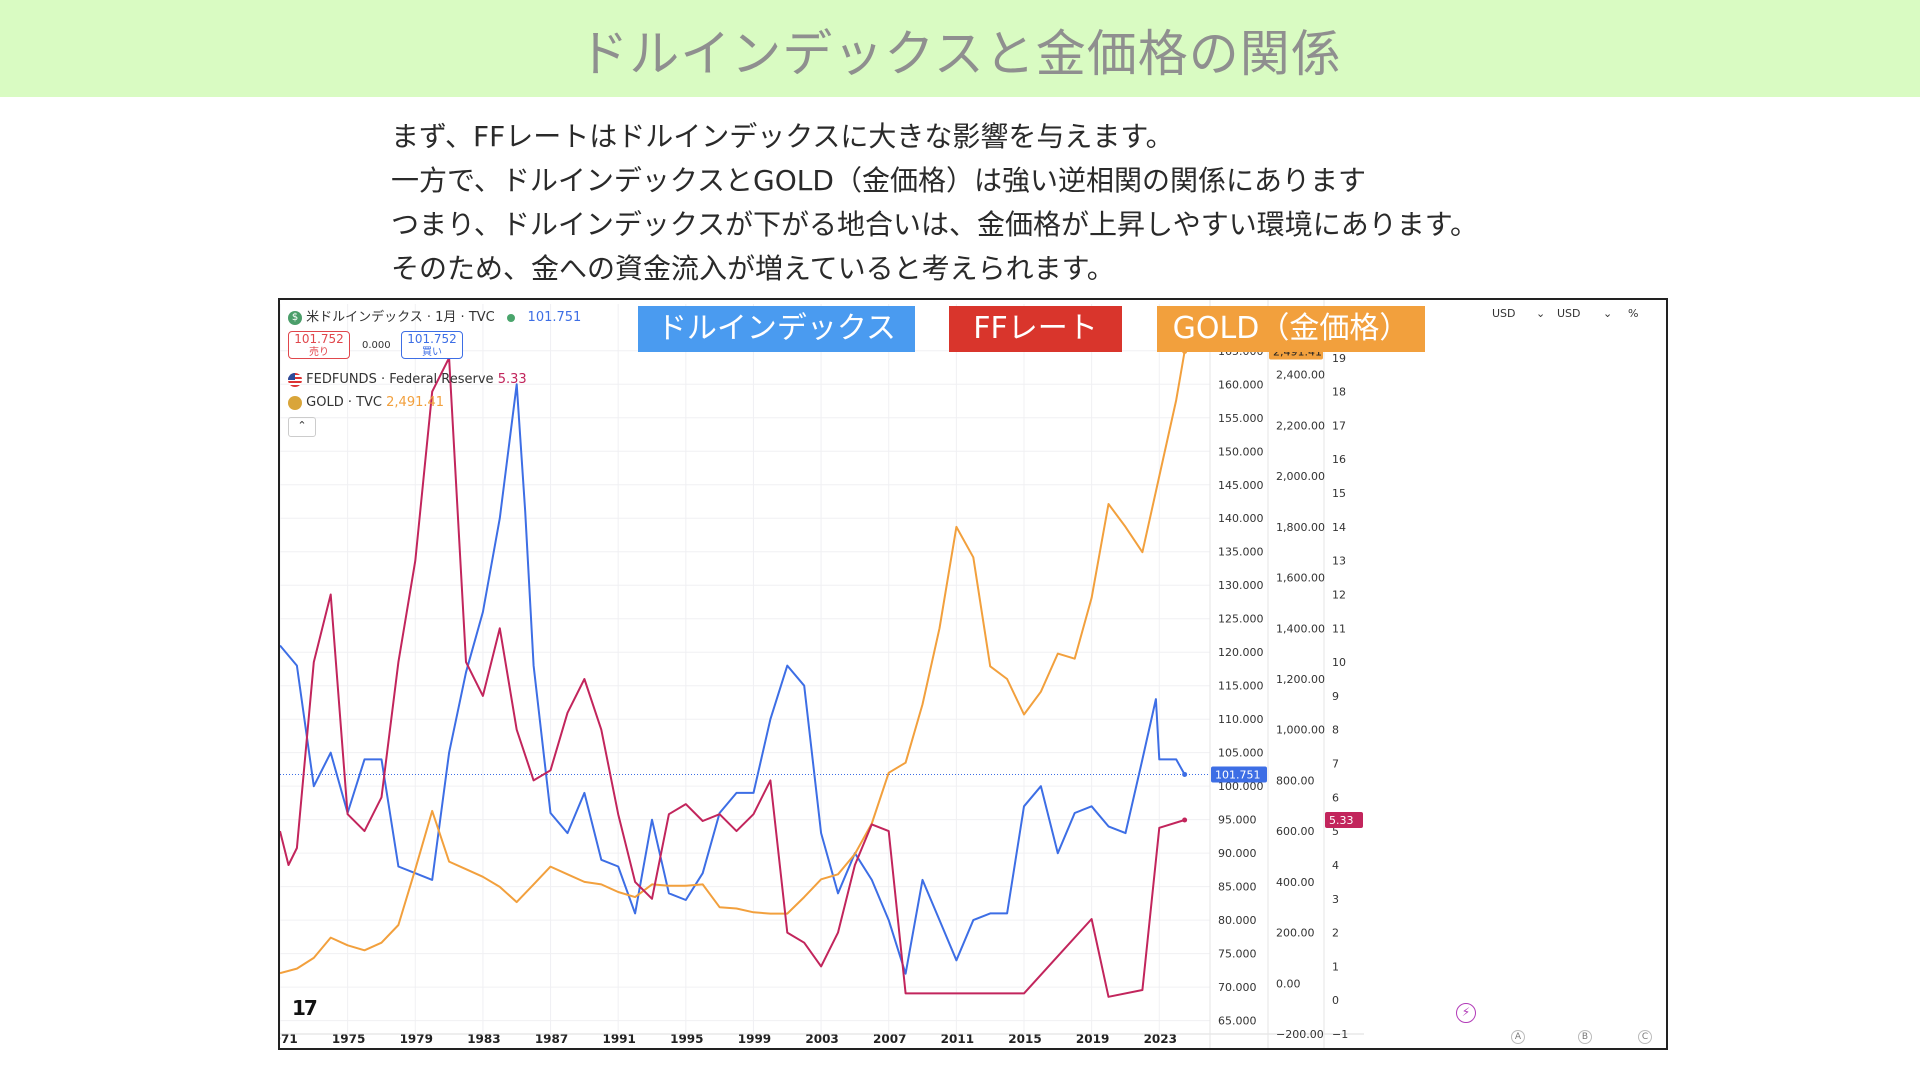 The height and width of the screenshot is (1080, 1920). Describe the element at coordinates (1335, 764) in the screenshot. I see `y-tick-label-c: 7` at that location.